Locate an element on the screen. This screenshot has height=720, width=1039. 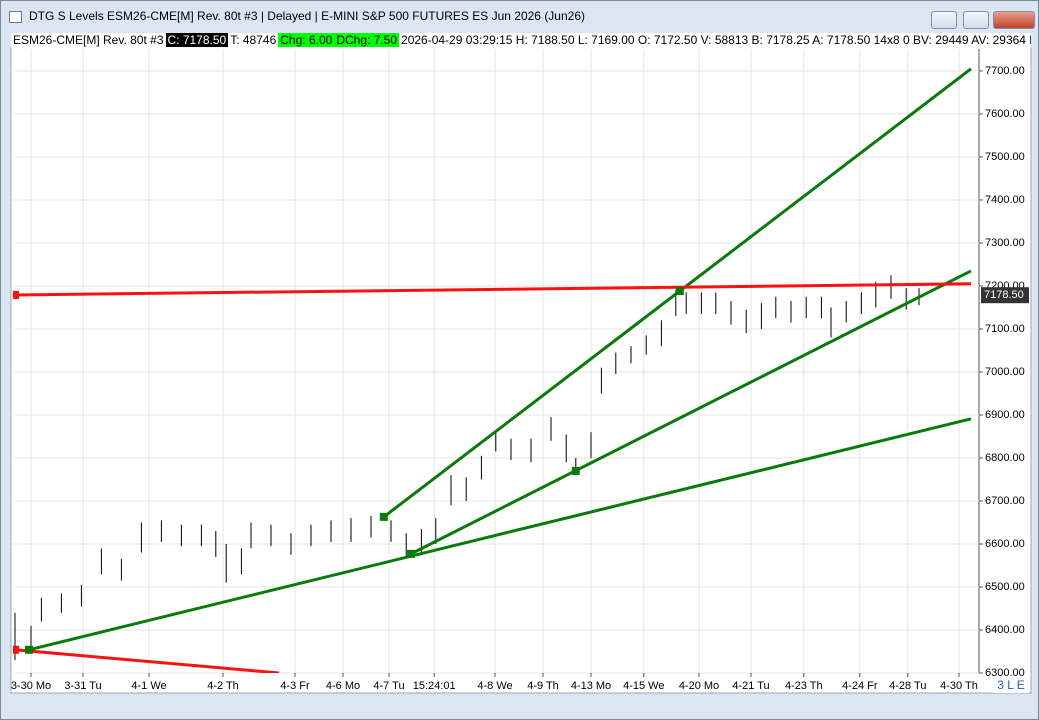
x-tick-label: 4-3 Fr is located at coordinates (295, 686).